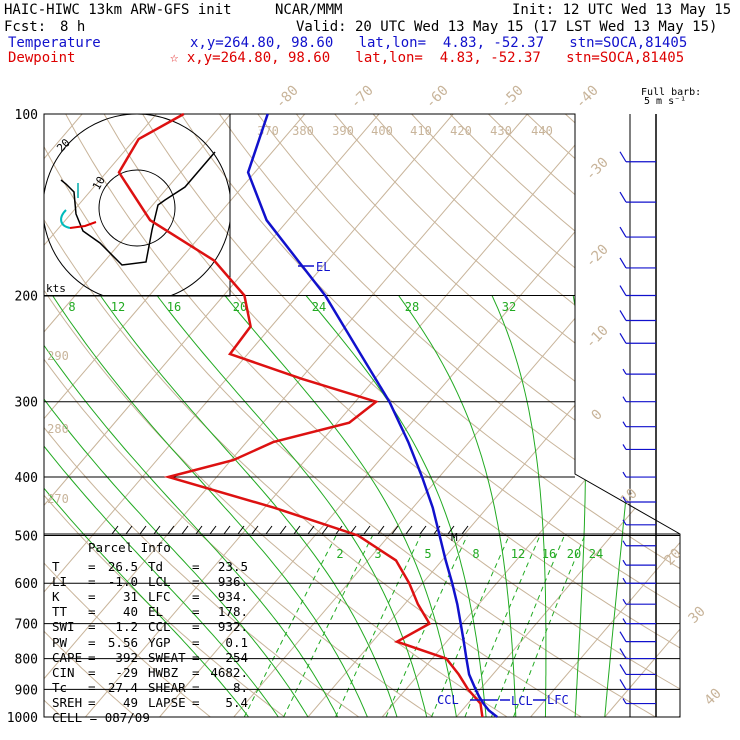 The width and height of the screenshot is (740, 740). What do you see at coordinates (130, 612) in the screenshot?
I see `parcel-value: 40` at bounding box center [130, 612].